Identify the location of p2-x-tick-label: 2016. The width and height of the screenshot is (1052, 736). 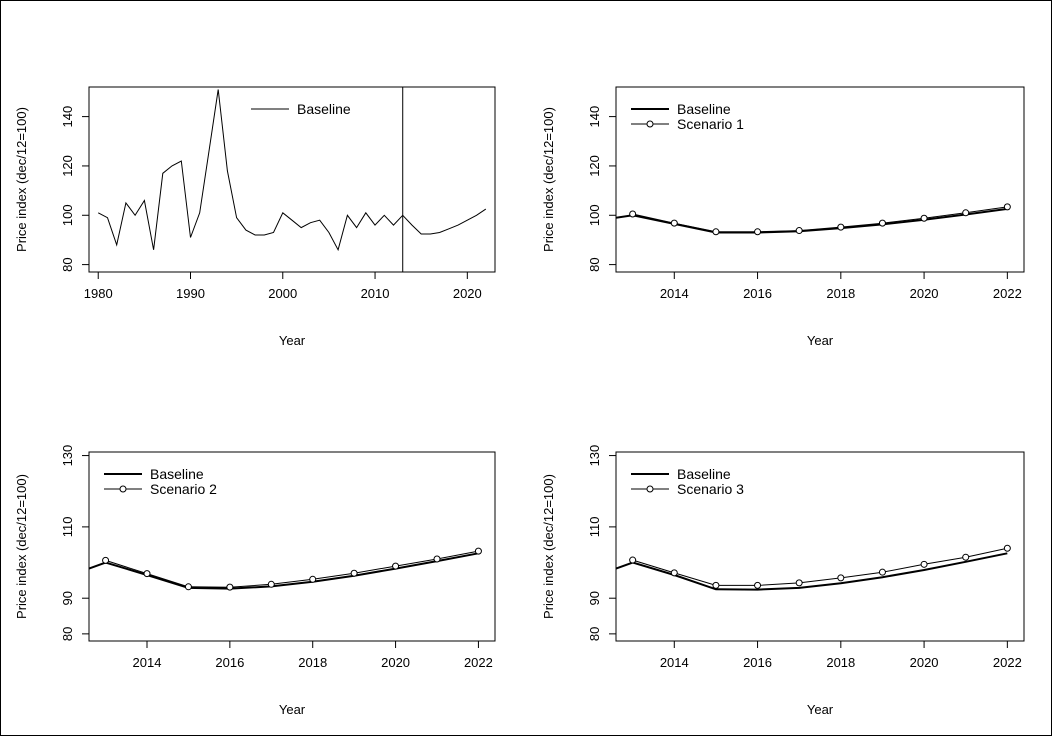
(757, 293).